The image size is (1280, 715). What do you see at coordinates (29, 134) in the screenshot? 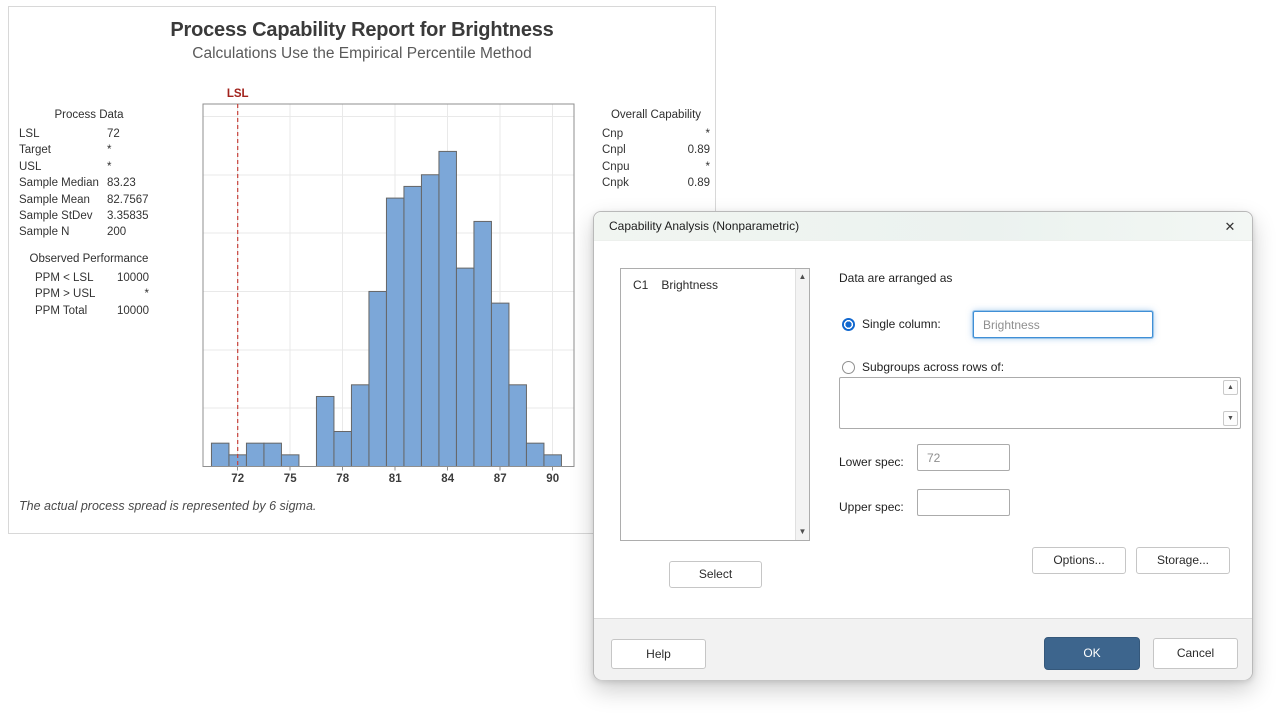
I see `stat-label: LSL` at bounding box center [29, 134].